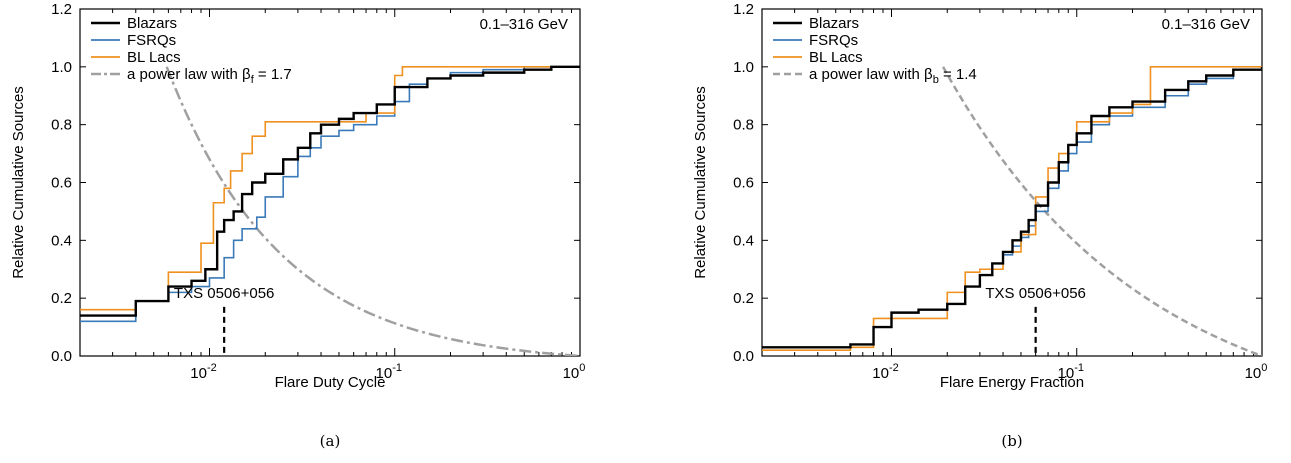 This screenshot has width=1291, height=463. Describe the element at coordinates (253, 80) in the screenshot. I see `legend-label-sub: f` at that location.